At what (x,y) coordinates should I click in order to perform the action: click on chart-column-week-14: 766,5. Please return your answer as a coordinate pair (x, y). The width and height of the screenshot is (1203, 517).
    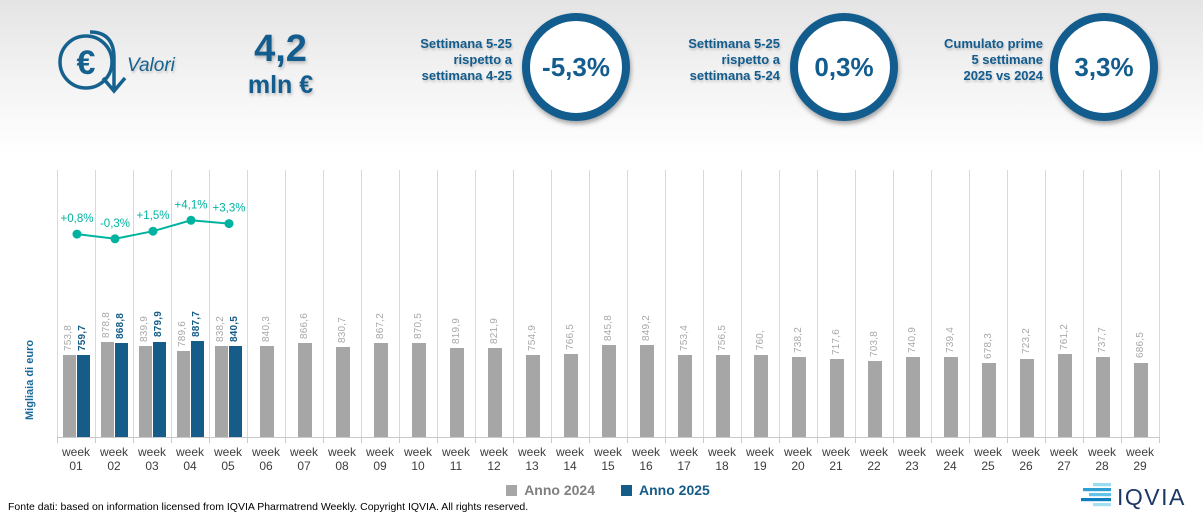
    Looking at the image, I should click on (571, 303).